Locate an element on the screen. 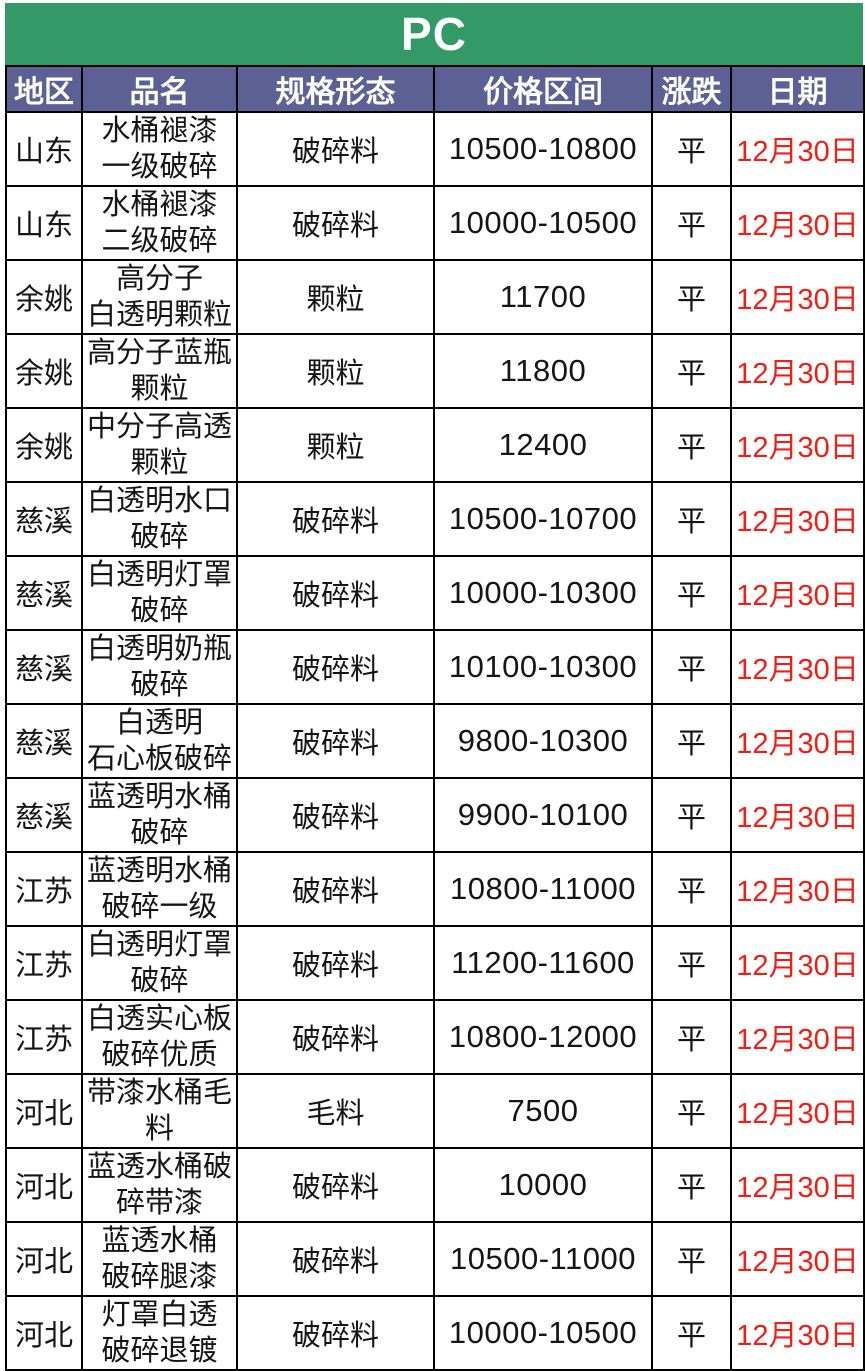 The image size is (865, 1371). cell-product: 带漆水桶毛 料 is located at coordinates (159, 1111).